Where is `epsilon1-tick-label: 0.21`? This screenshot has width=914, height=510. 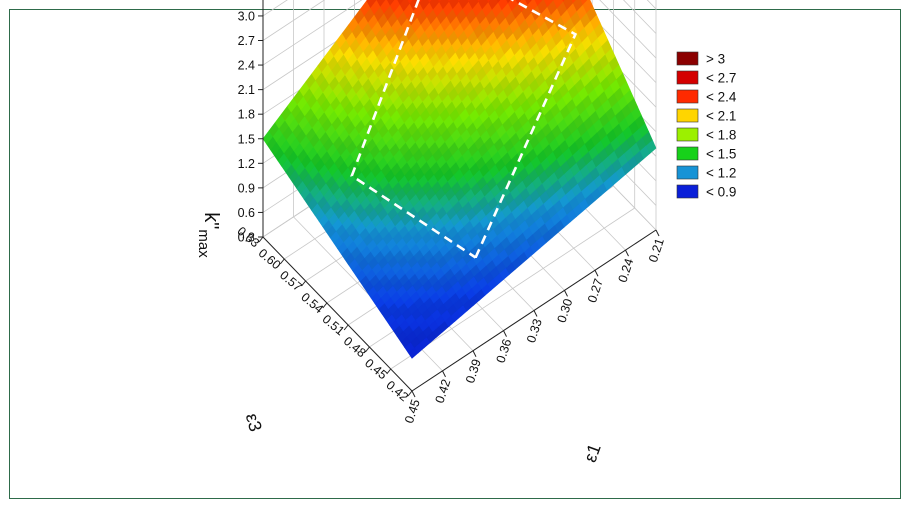
epsilon1-tick-label: 0.21 is located at coordinates (656, 251).